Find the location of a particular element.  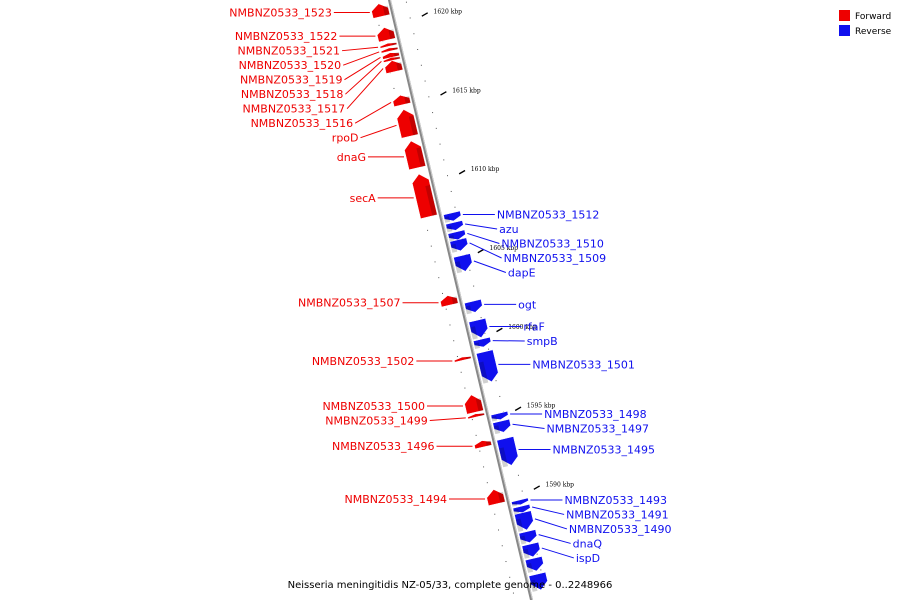

gene-label: NMBNZ0533_1523 is located at coordinates (280, 13).